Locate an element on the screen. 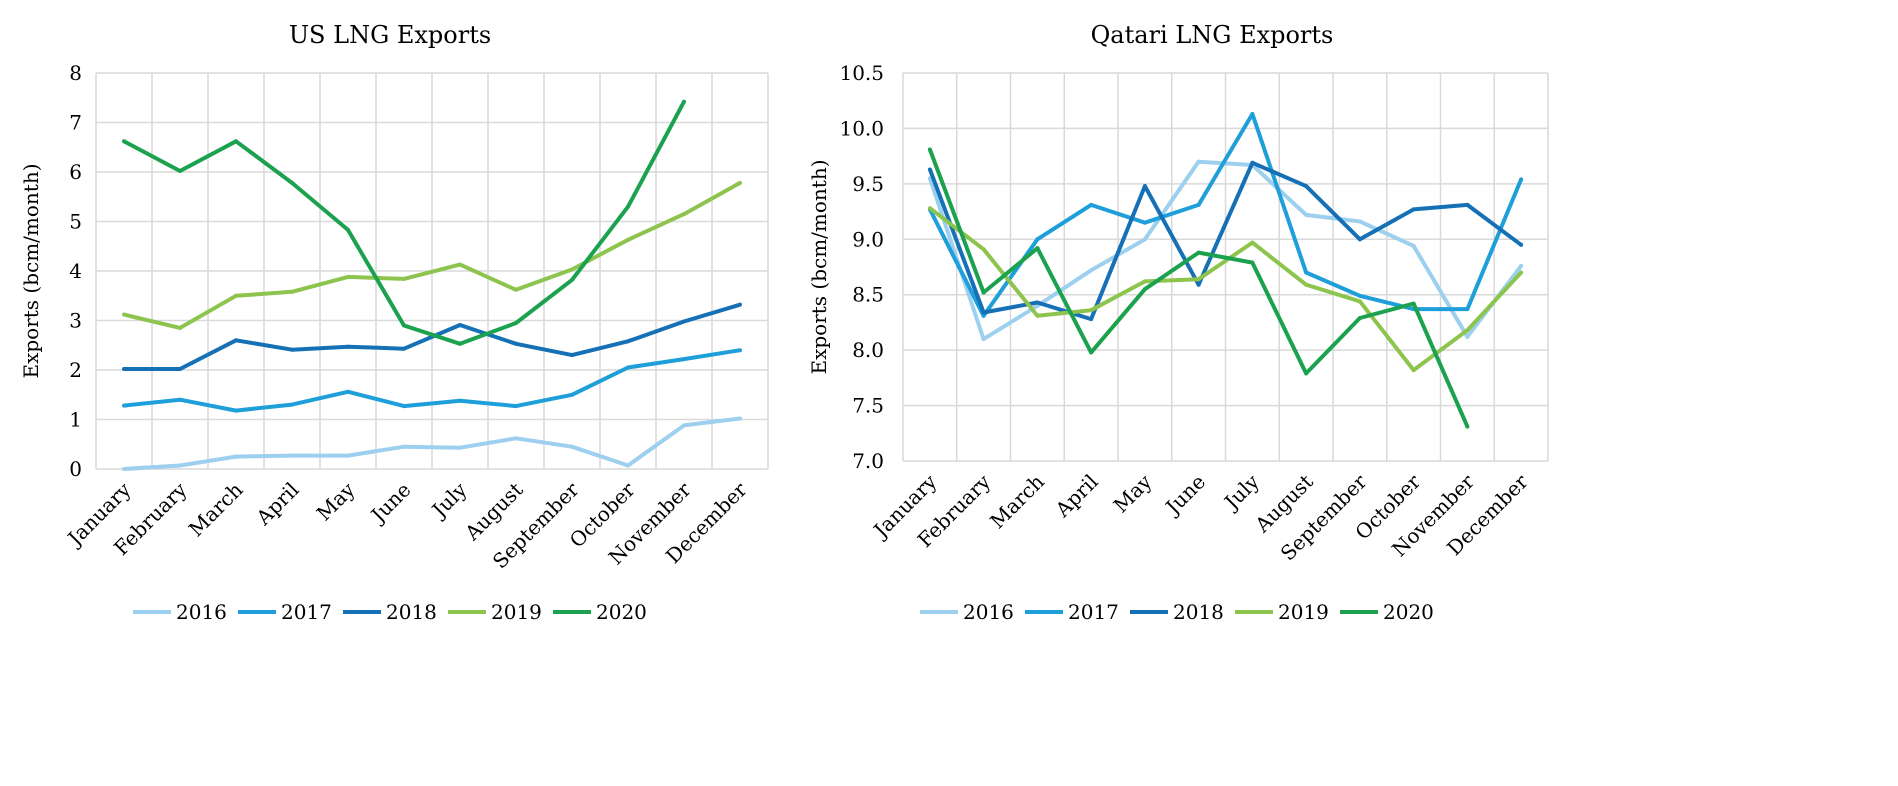 The image size is (1898, 786). y-tick-label: 4 is located at coordinates (75, 271).